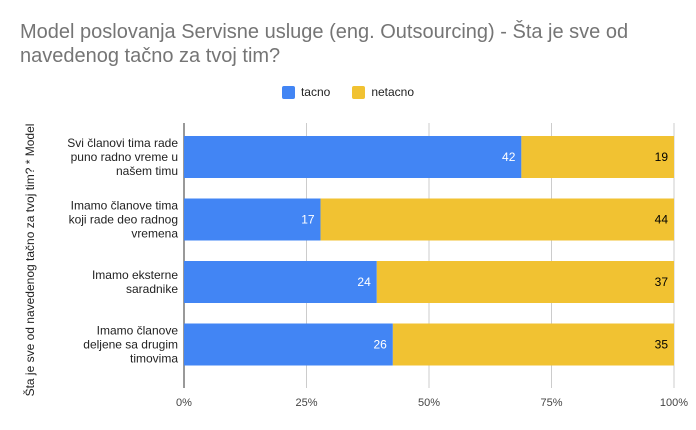 This screenshot has width=696, height=430. What do you see at coordinates (138, 331) in the screenshot?
I see `category-label-line: Imamo članove` at bounding box center [138, 331].